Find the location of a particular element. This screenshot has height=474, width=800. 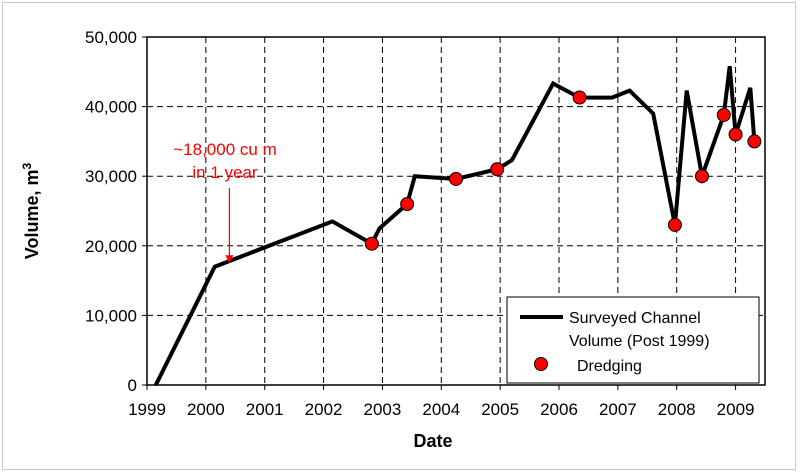

annotation: ~18,000 cu m in 1 year is located at coordinates (225, 202).